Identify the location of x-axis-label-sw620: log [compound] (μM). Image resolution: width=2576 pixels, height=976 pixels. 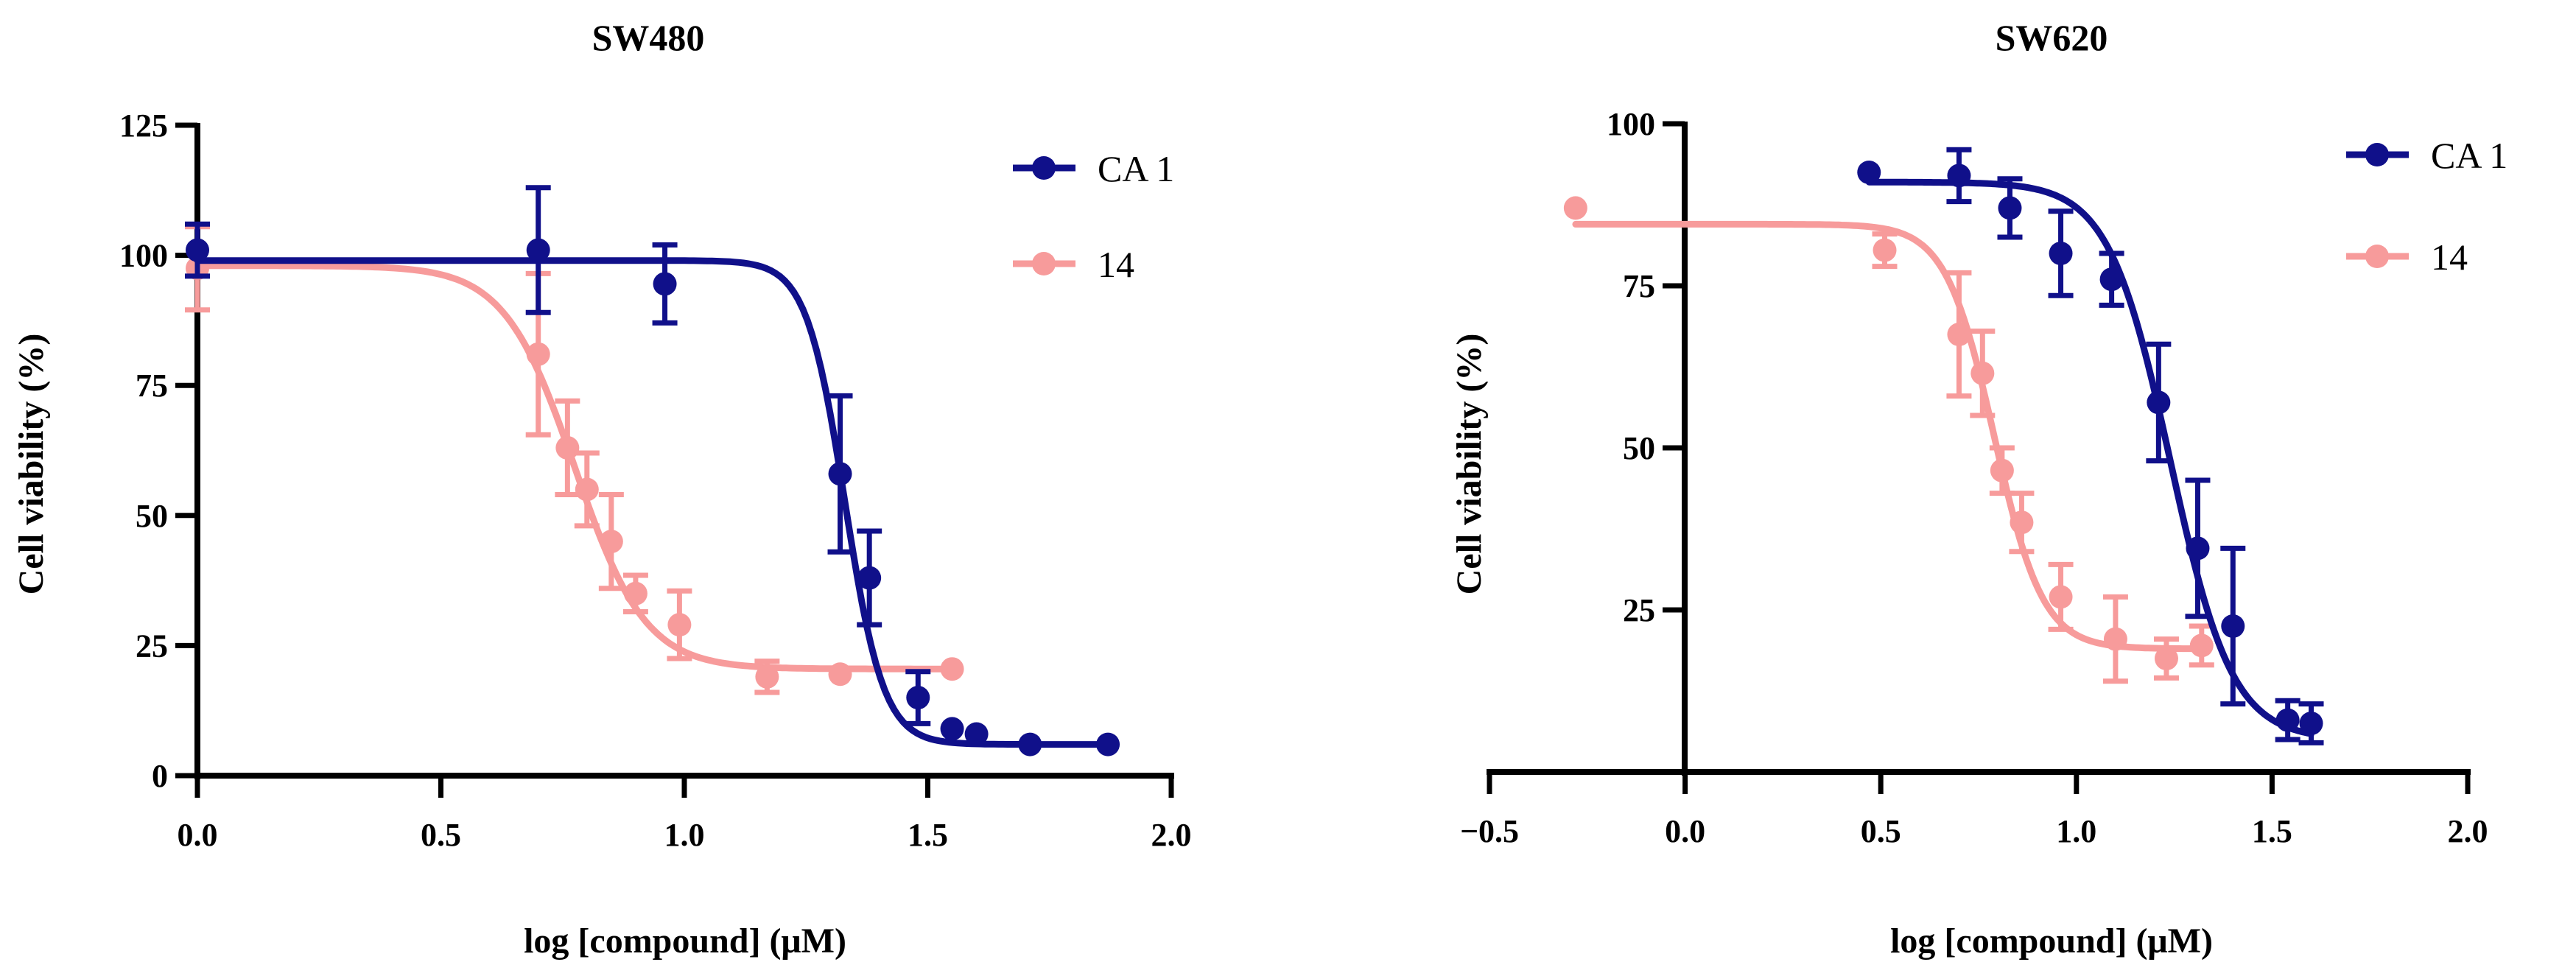
(2051, 941).